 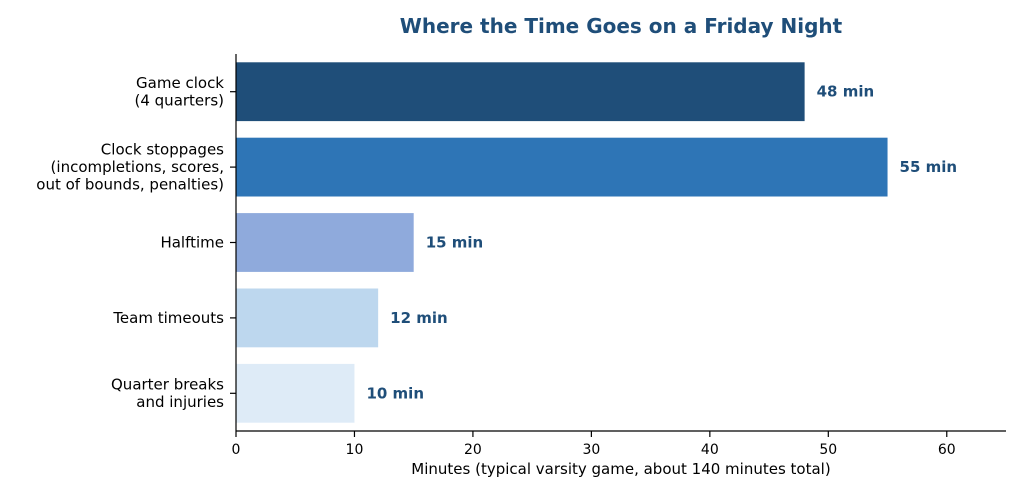 I want to click on value-label-2: 15 min, so click(x=455, y=243).